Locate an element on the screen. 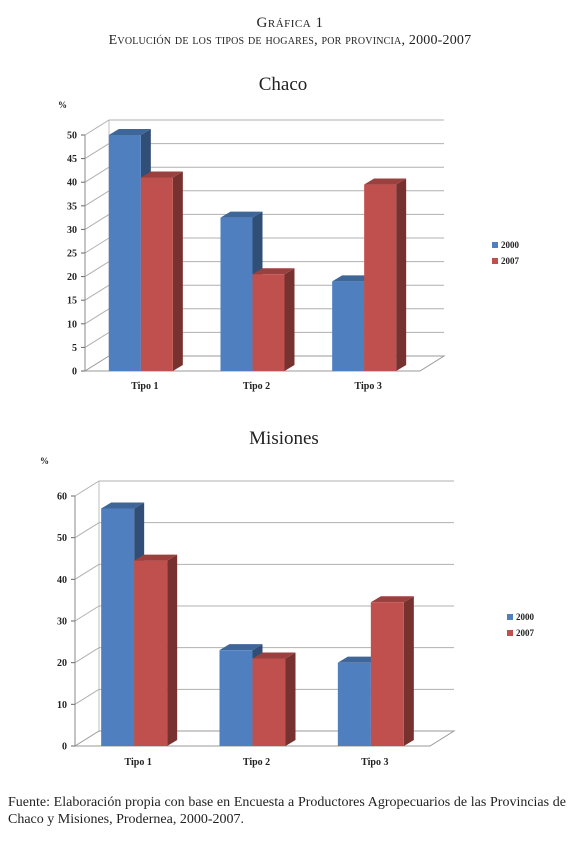  bar-misiones-tipo-2-2007 is located at coordinates (274, 699).